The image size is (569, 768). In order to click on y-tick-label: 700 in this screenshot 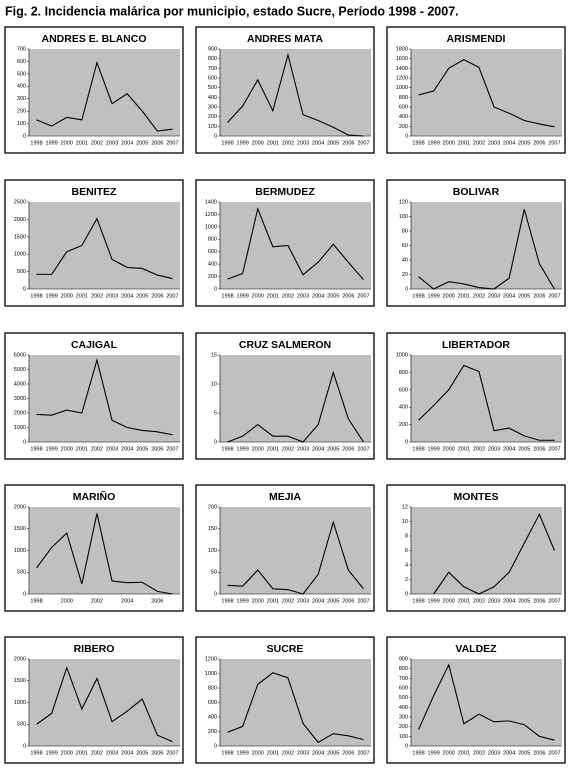, I will do `click(212, 69)`.